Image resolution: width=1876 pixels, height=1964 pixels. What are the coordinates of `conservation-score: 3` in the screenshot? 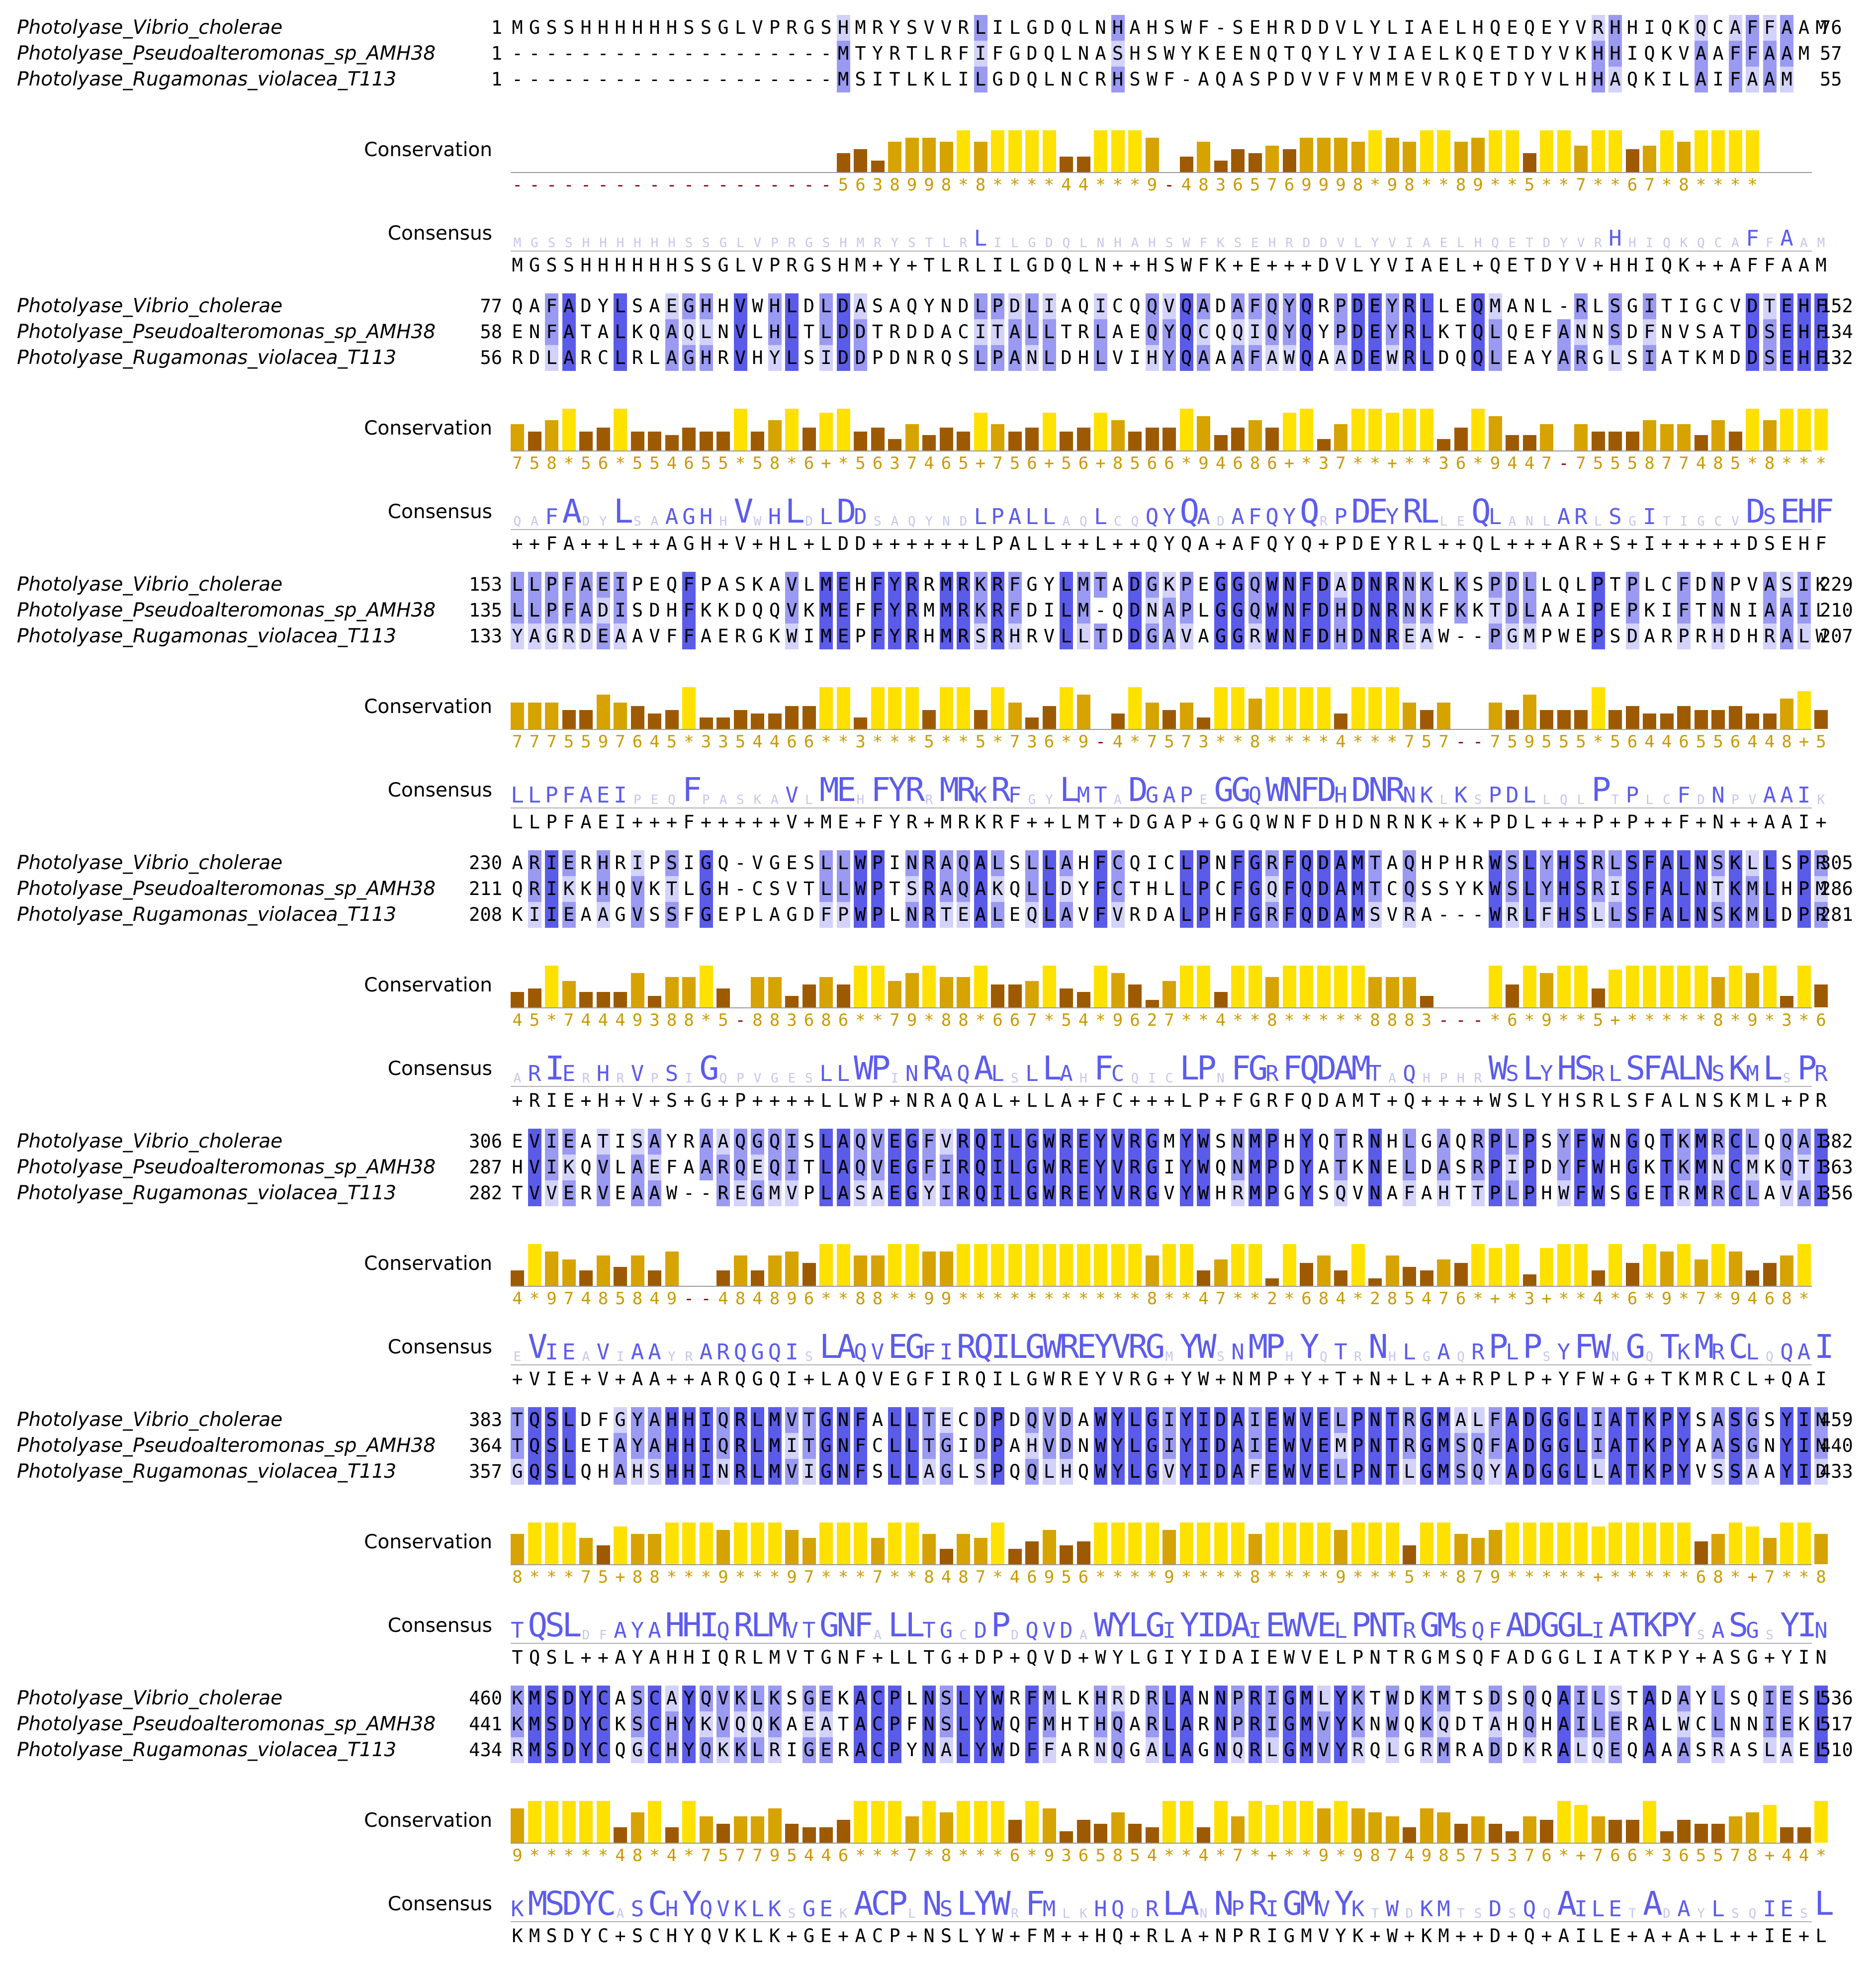 It's located at (895, 463).